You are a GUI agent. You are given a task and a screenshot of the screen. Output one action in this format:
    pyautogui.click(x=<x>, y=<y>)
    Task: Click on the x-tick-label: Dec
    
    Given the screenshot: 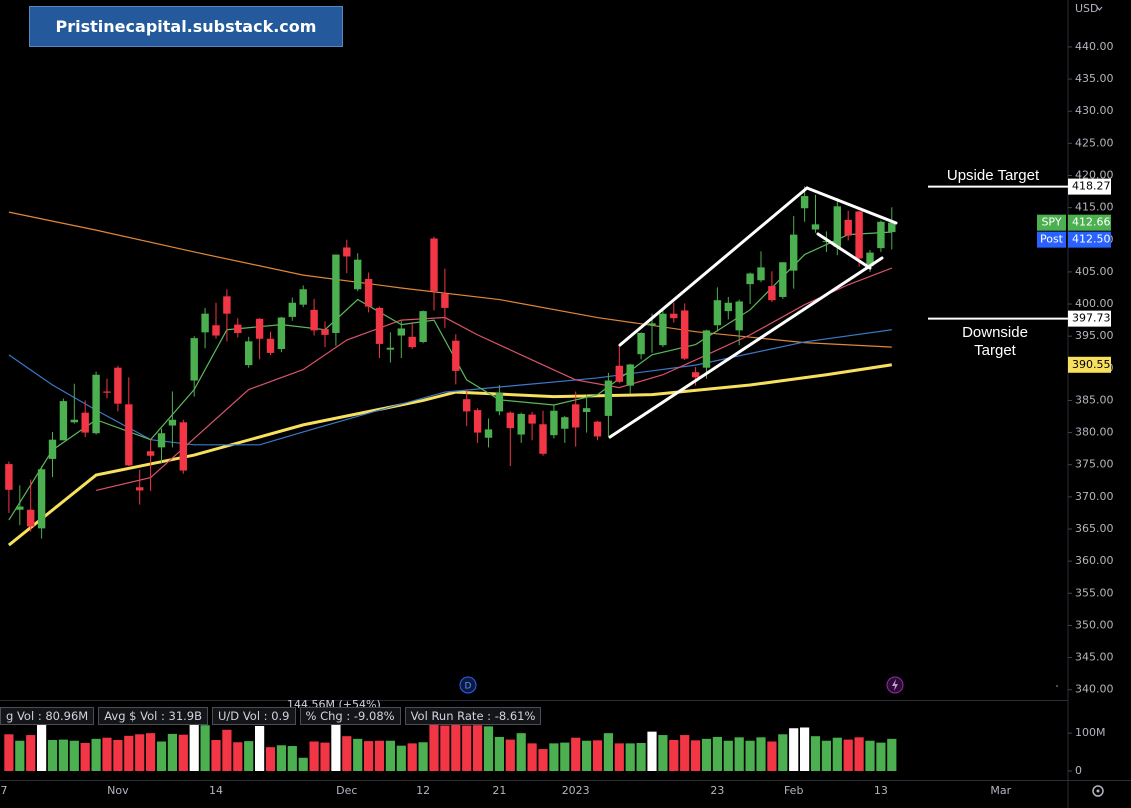 What is the action you would take?
    pyautogui.click(x=346, y=790)
    